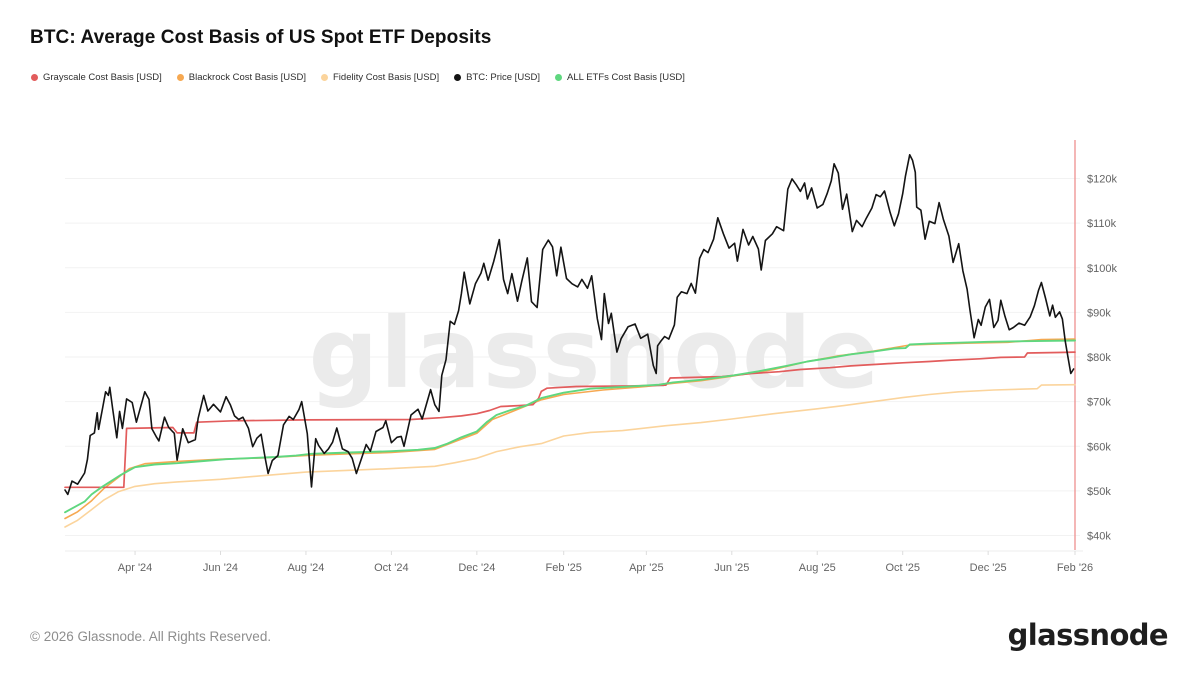  Describe the element at coordinates (476, 568) in the screenshot. I see `x-axis-label: Dec '24` at that location.